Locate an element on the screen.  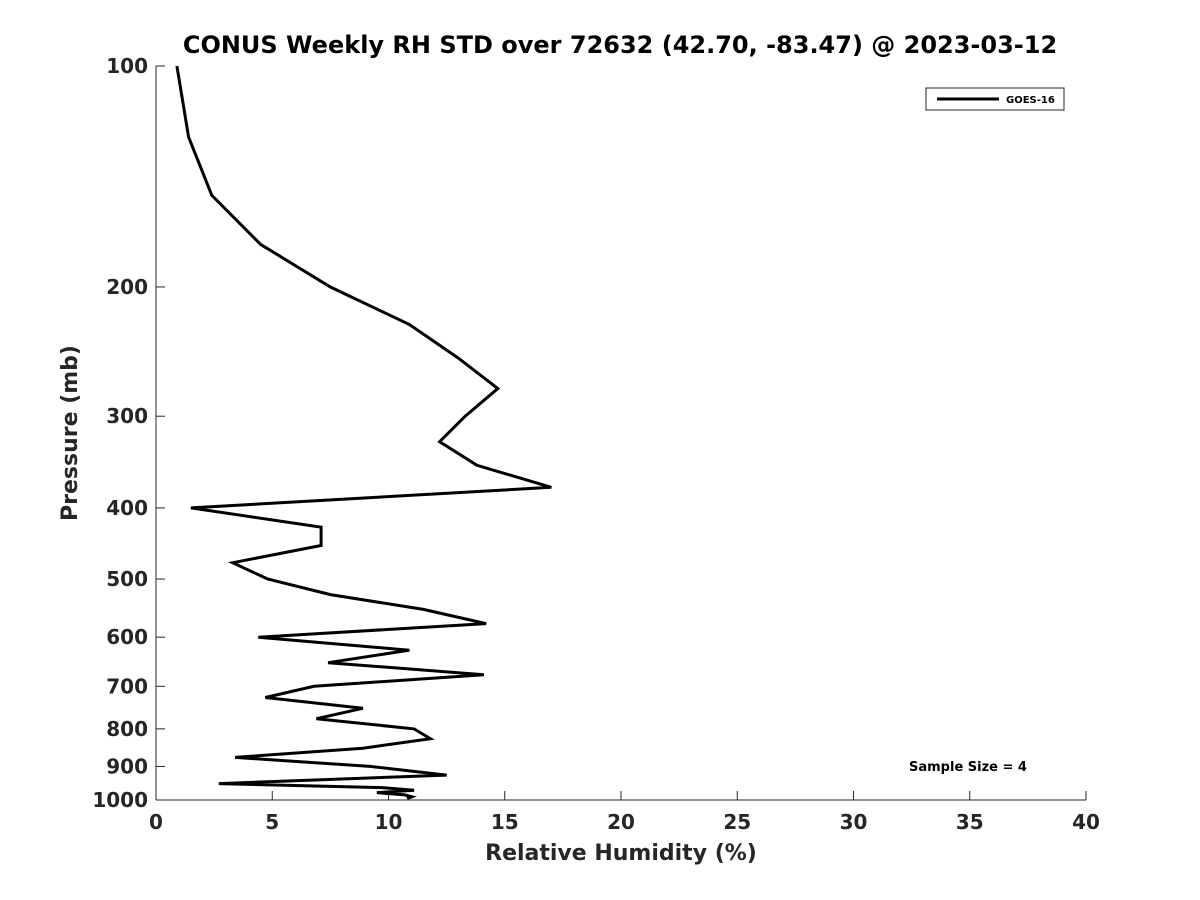
x-tick-label: 30 is located at coordinates (854, 822).